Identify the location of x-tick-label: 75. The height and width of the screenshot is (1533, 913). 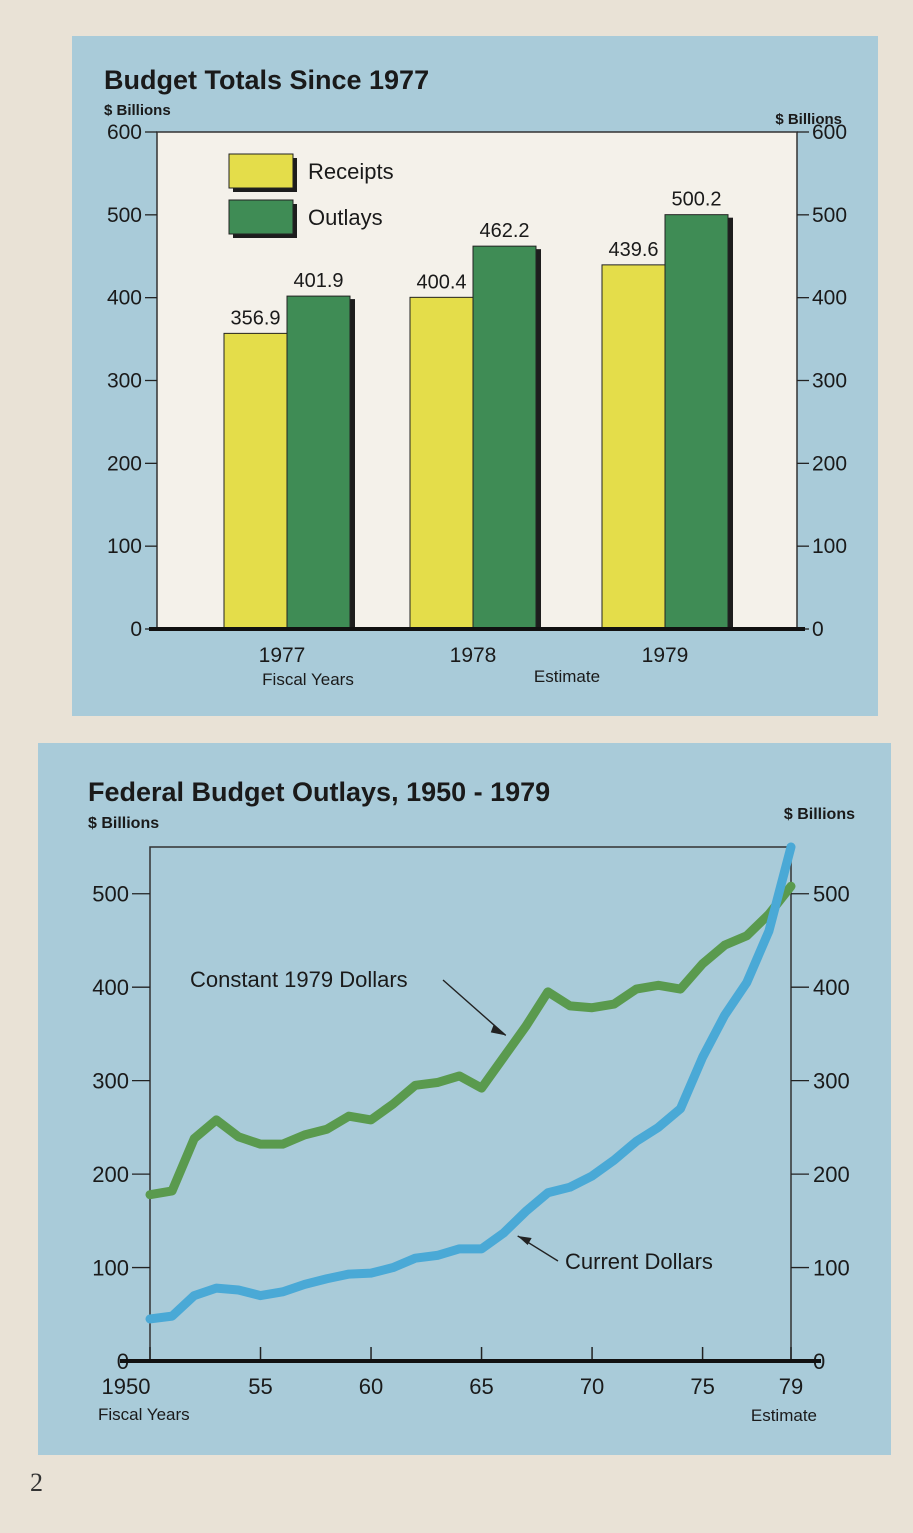
(702, 1386).